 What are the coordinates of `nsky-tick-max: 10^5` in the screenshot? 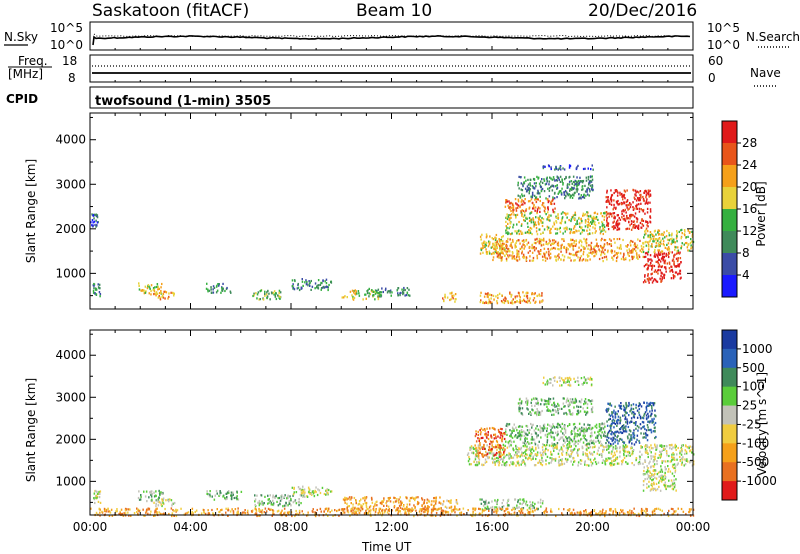 It's located at (66, 28).